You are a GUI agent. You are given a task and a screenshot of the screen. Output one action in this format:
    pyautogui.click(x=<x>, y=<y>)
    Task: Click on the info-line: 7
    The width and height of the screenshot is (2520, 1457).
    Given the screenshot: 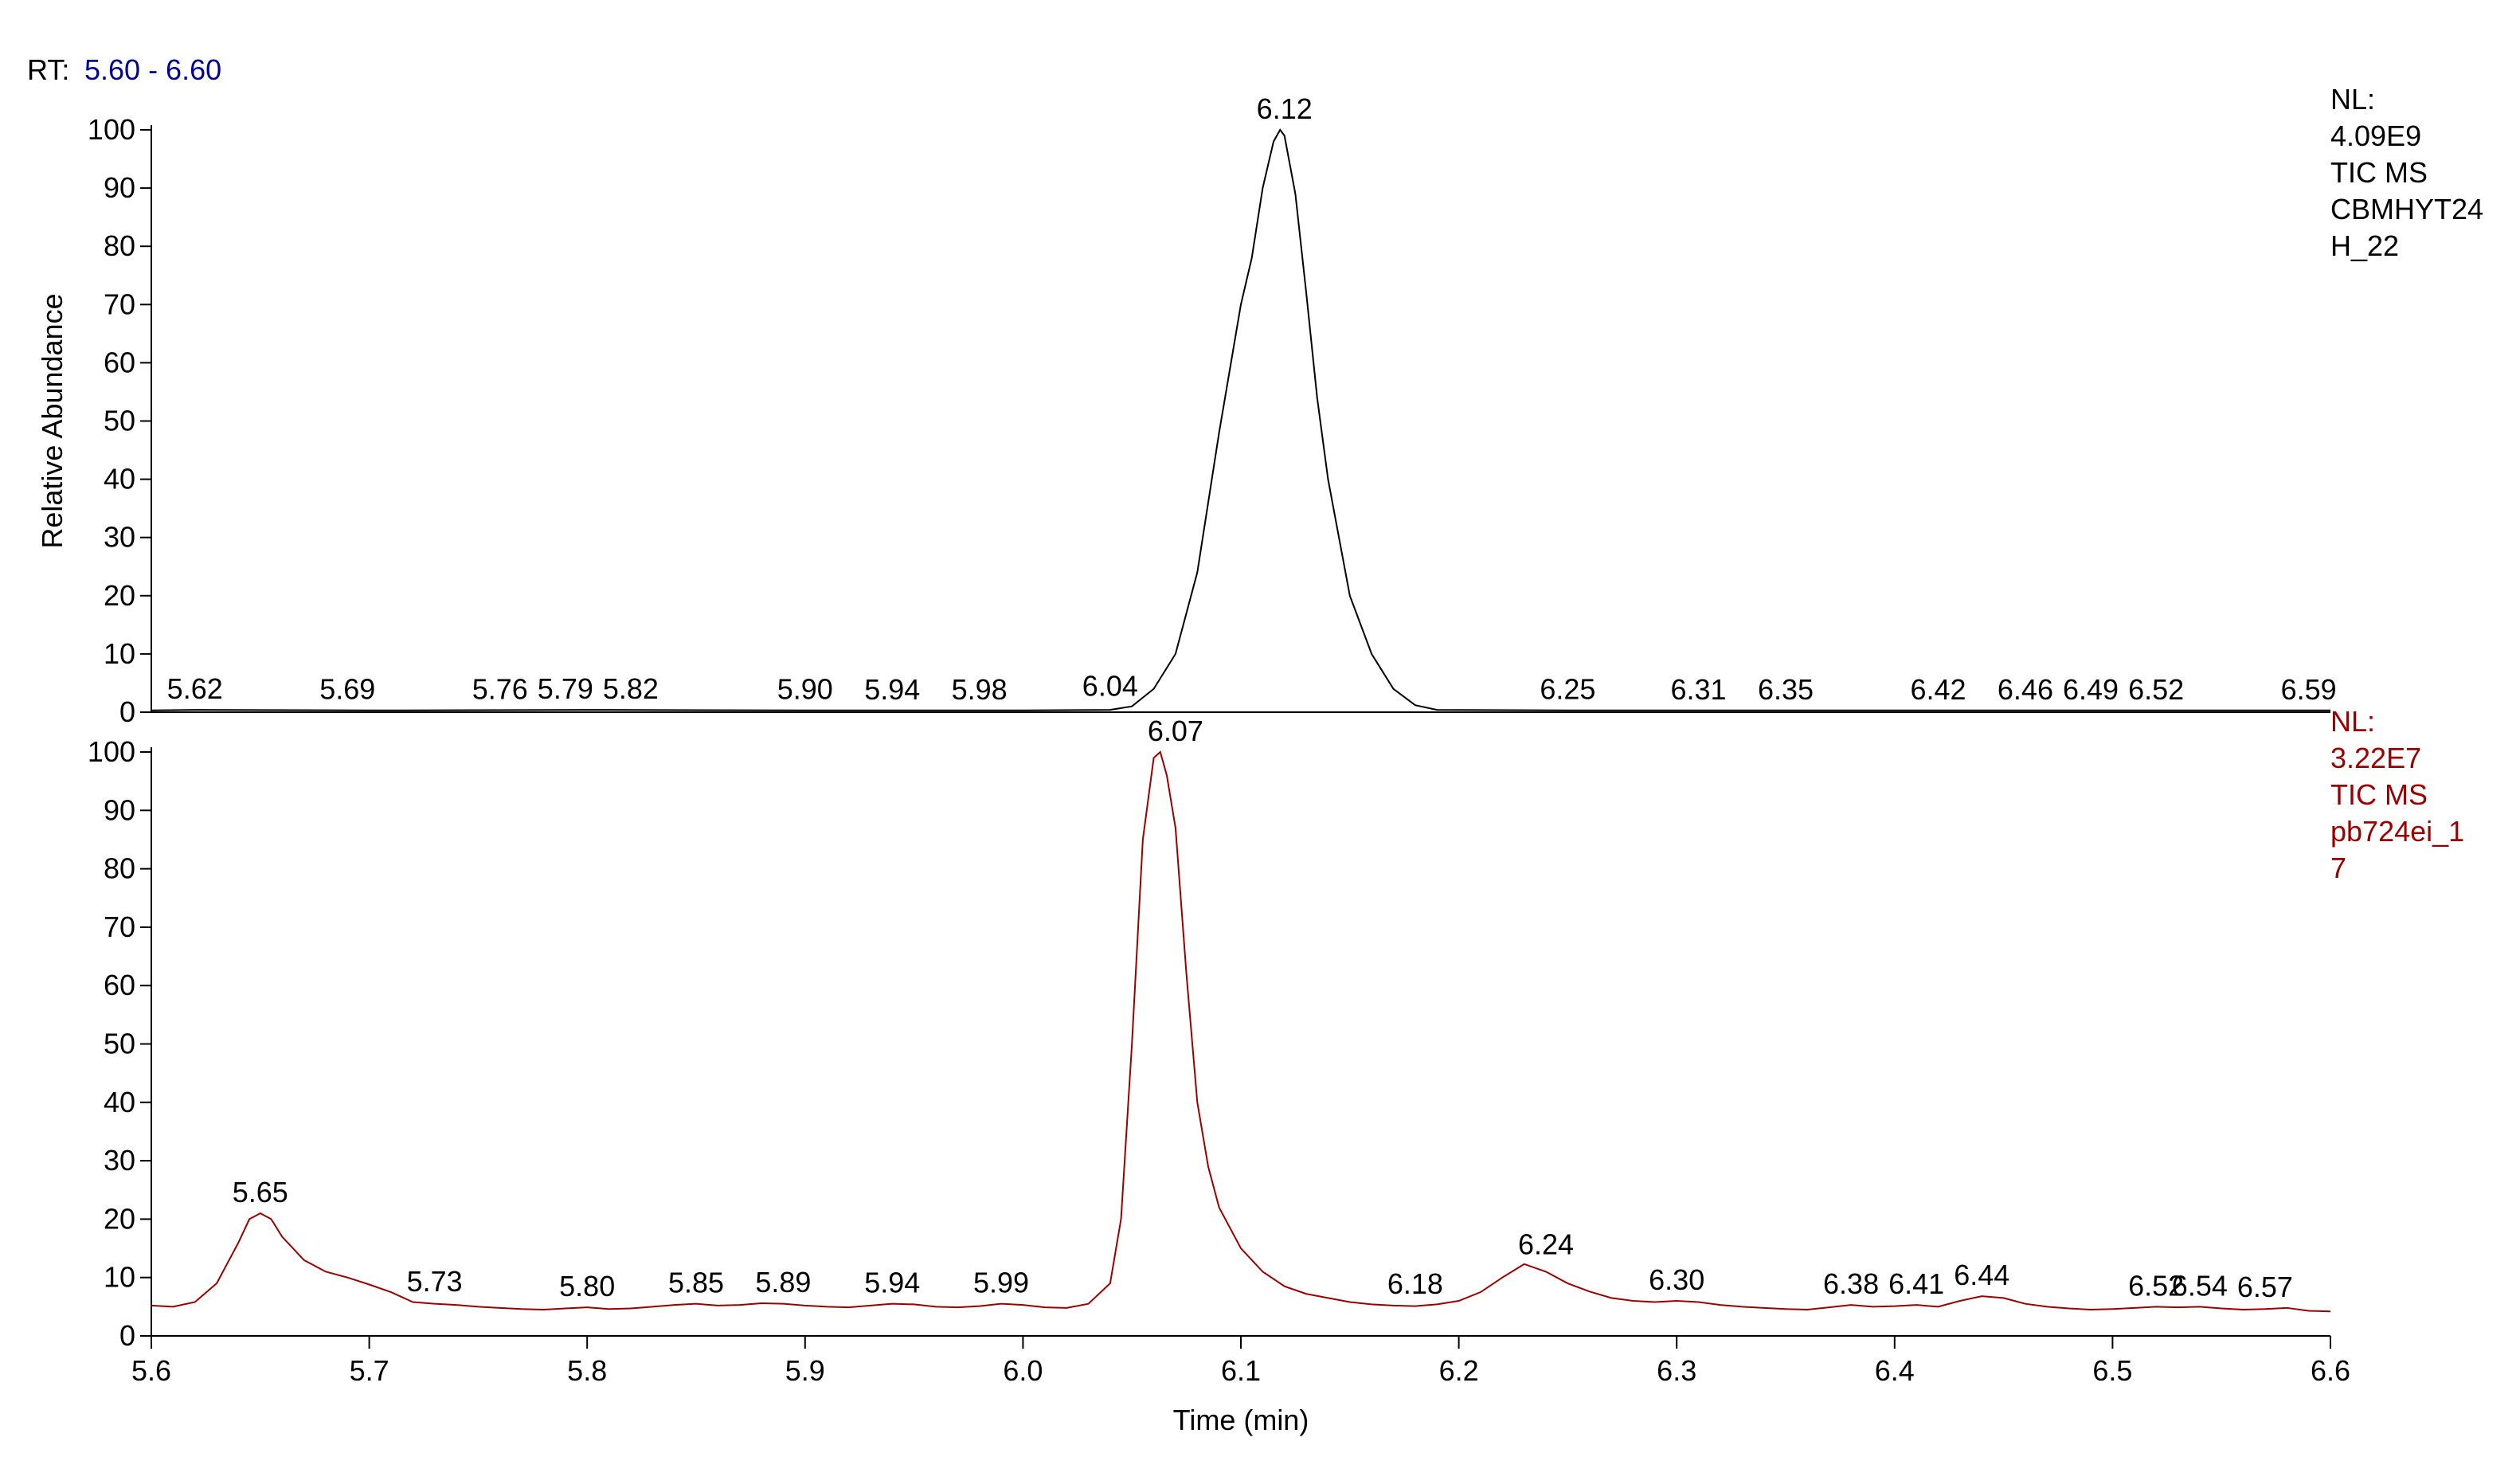 What is the action you would take?
    pyautogui.click(x=2338, y=868)
    